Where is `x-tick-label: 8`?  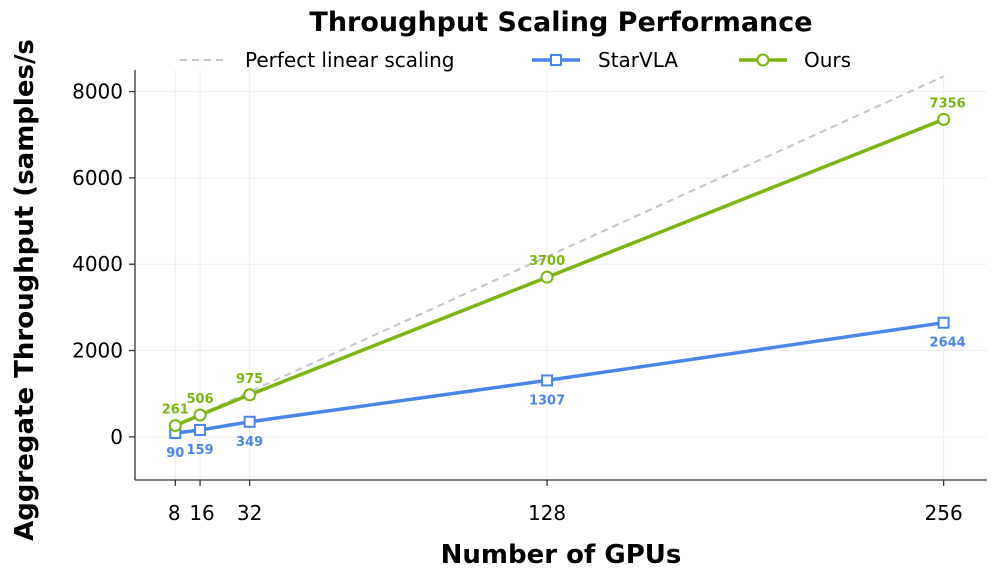 x-tick-label: 8 is located at coordinates (174, 513).